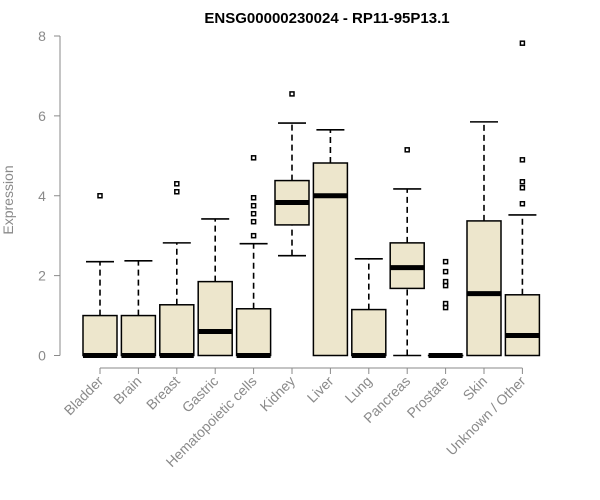 The image size is (600, 500). What do you see at coordinates (127, 390) in the screenshot?
I see `x-tick-label-1: Brain` at bounding box center [127, 390].